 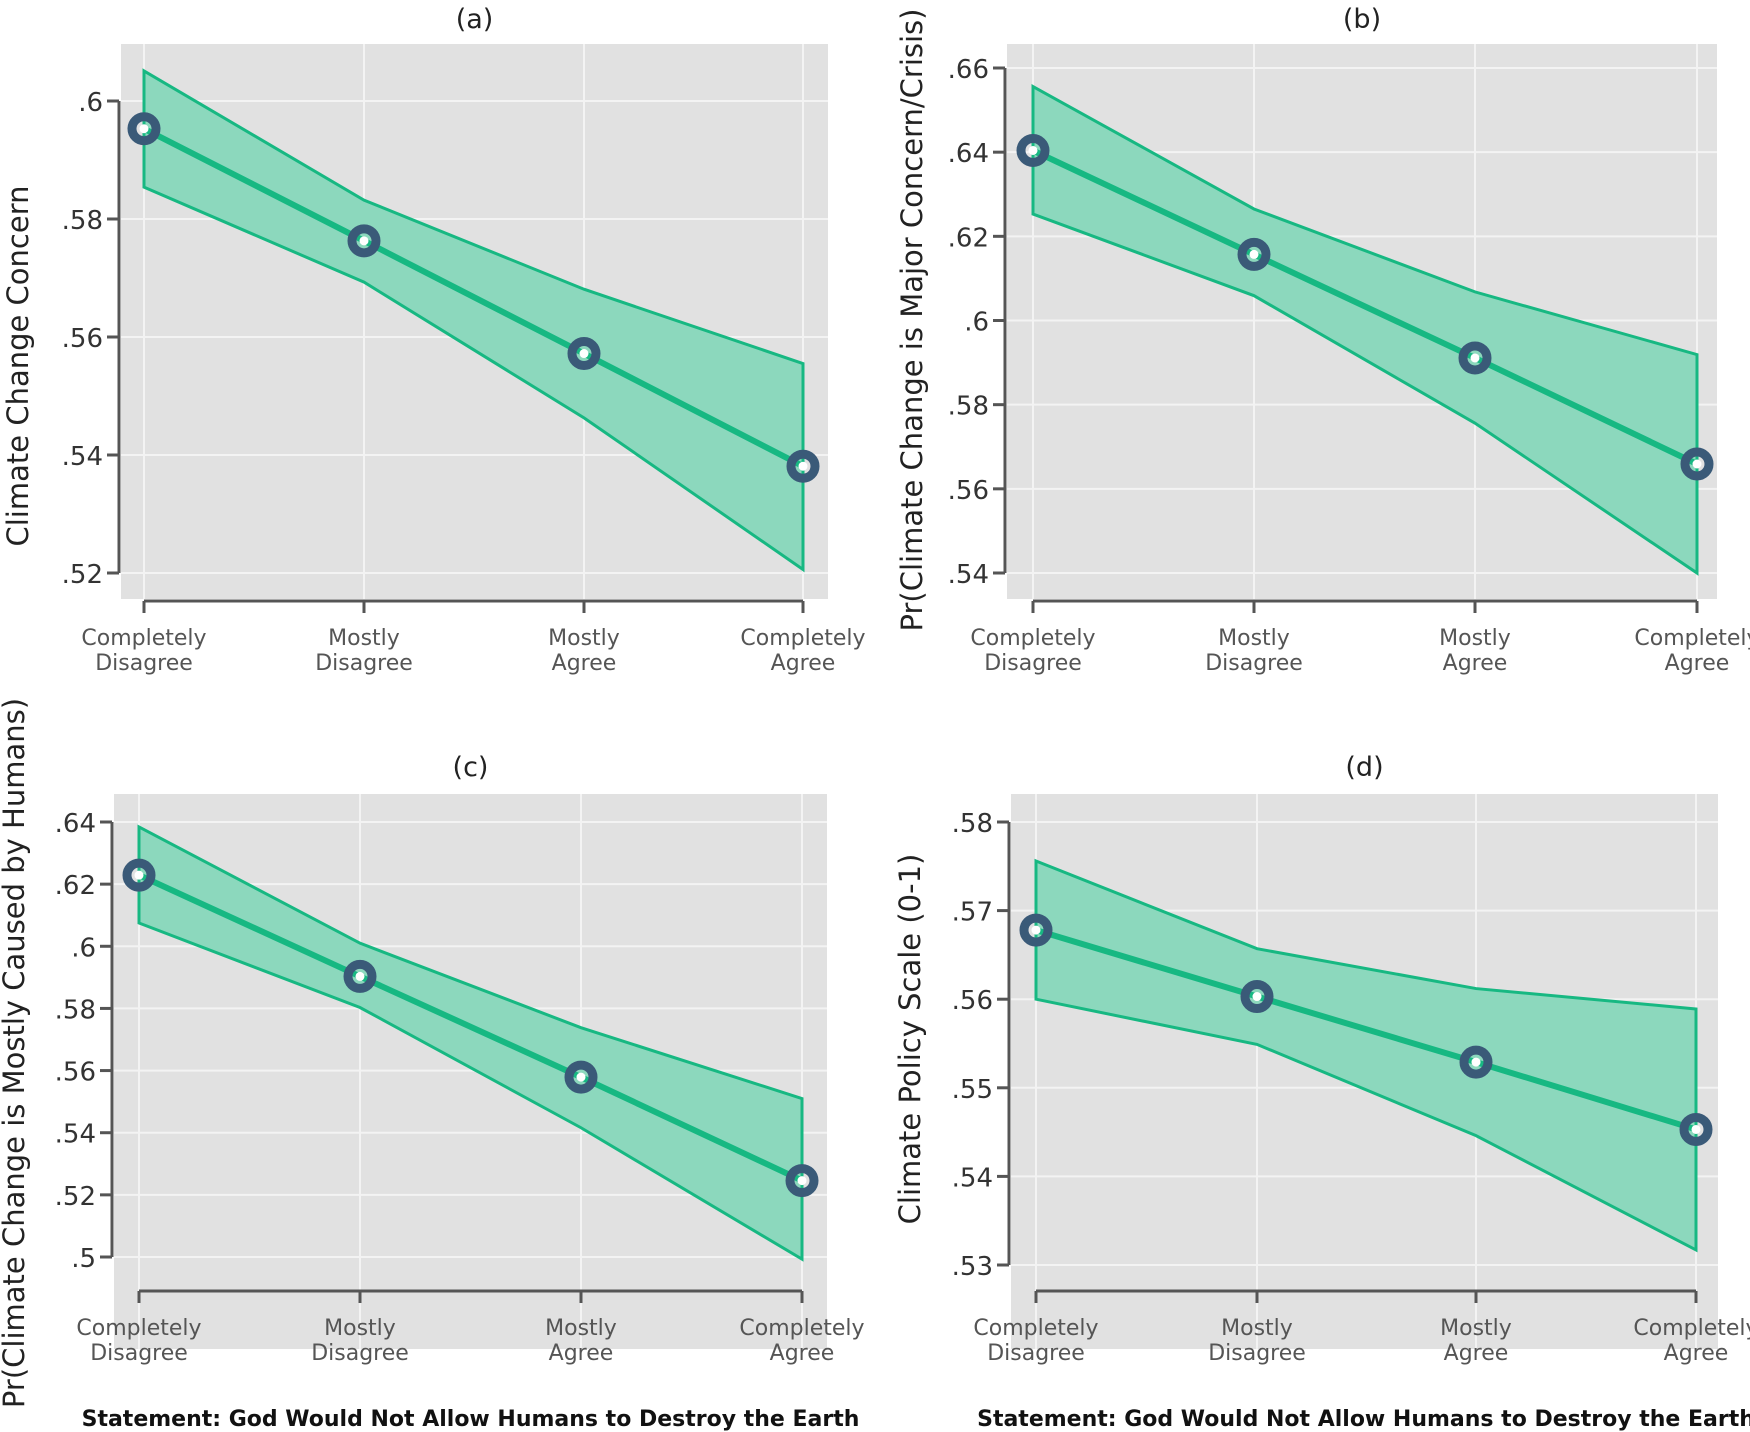 What do you see at coordinates (910, 1039) in the screenshot?
I see `y-axis-label: Climate Policy Scale (0-1)` at bounding box center [910, 1039].